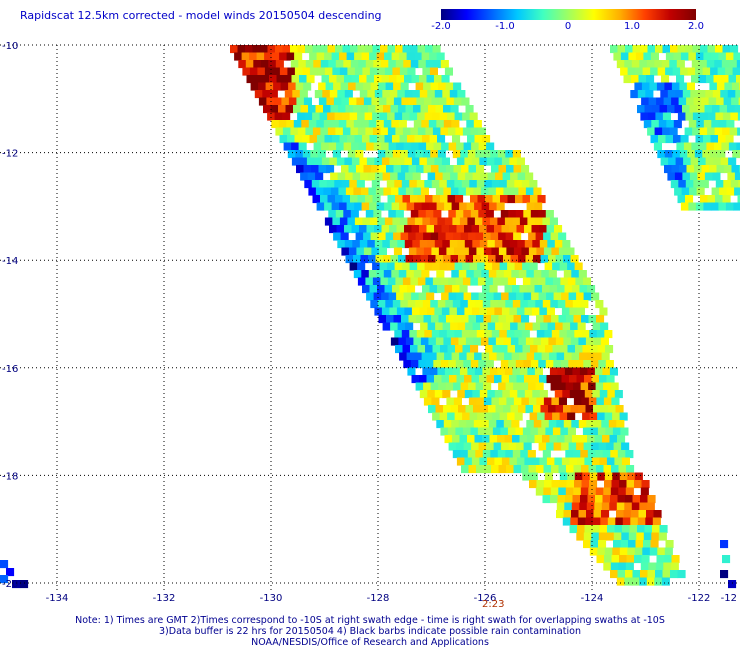 Image resolution: width=740 pixels, height=650 pixels. What do you see at coordinates (10, 369) in the screenshot?
I see `latitude-tick-label: -16` at bounding box center [10, 369].